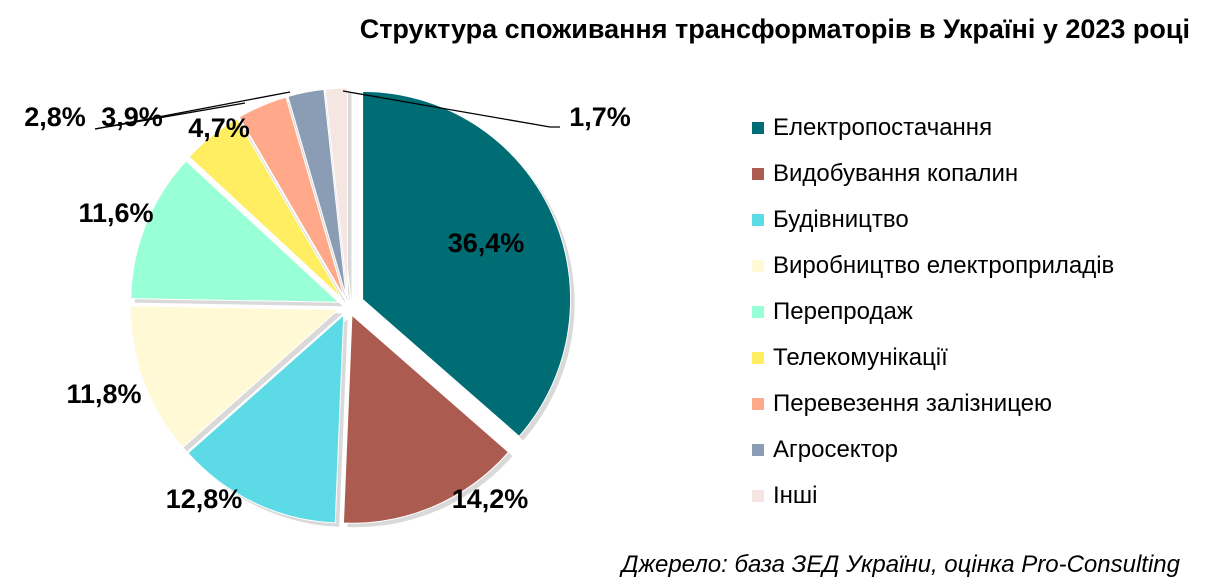  Describe the element at coordinates (913, 403) in the screenshot. I see `legend-label: Перевезення залізницею` at that location.